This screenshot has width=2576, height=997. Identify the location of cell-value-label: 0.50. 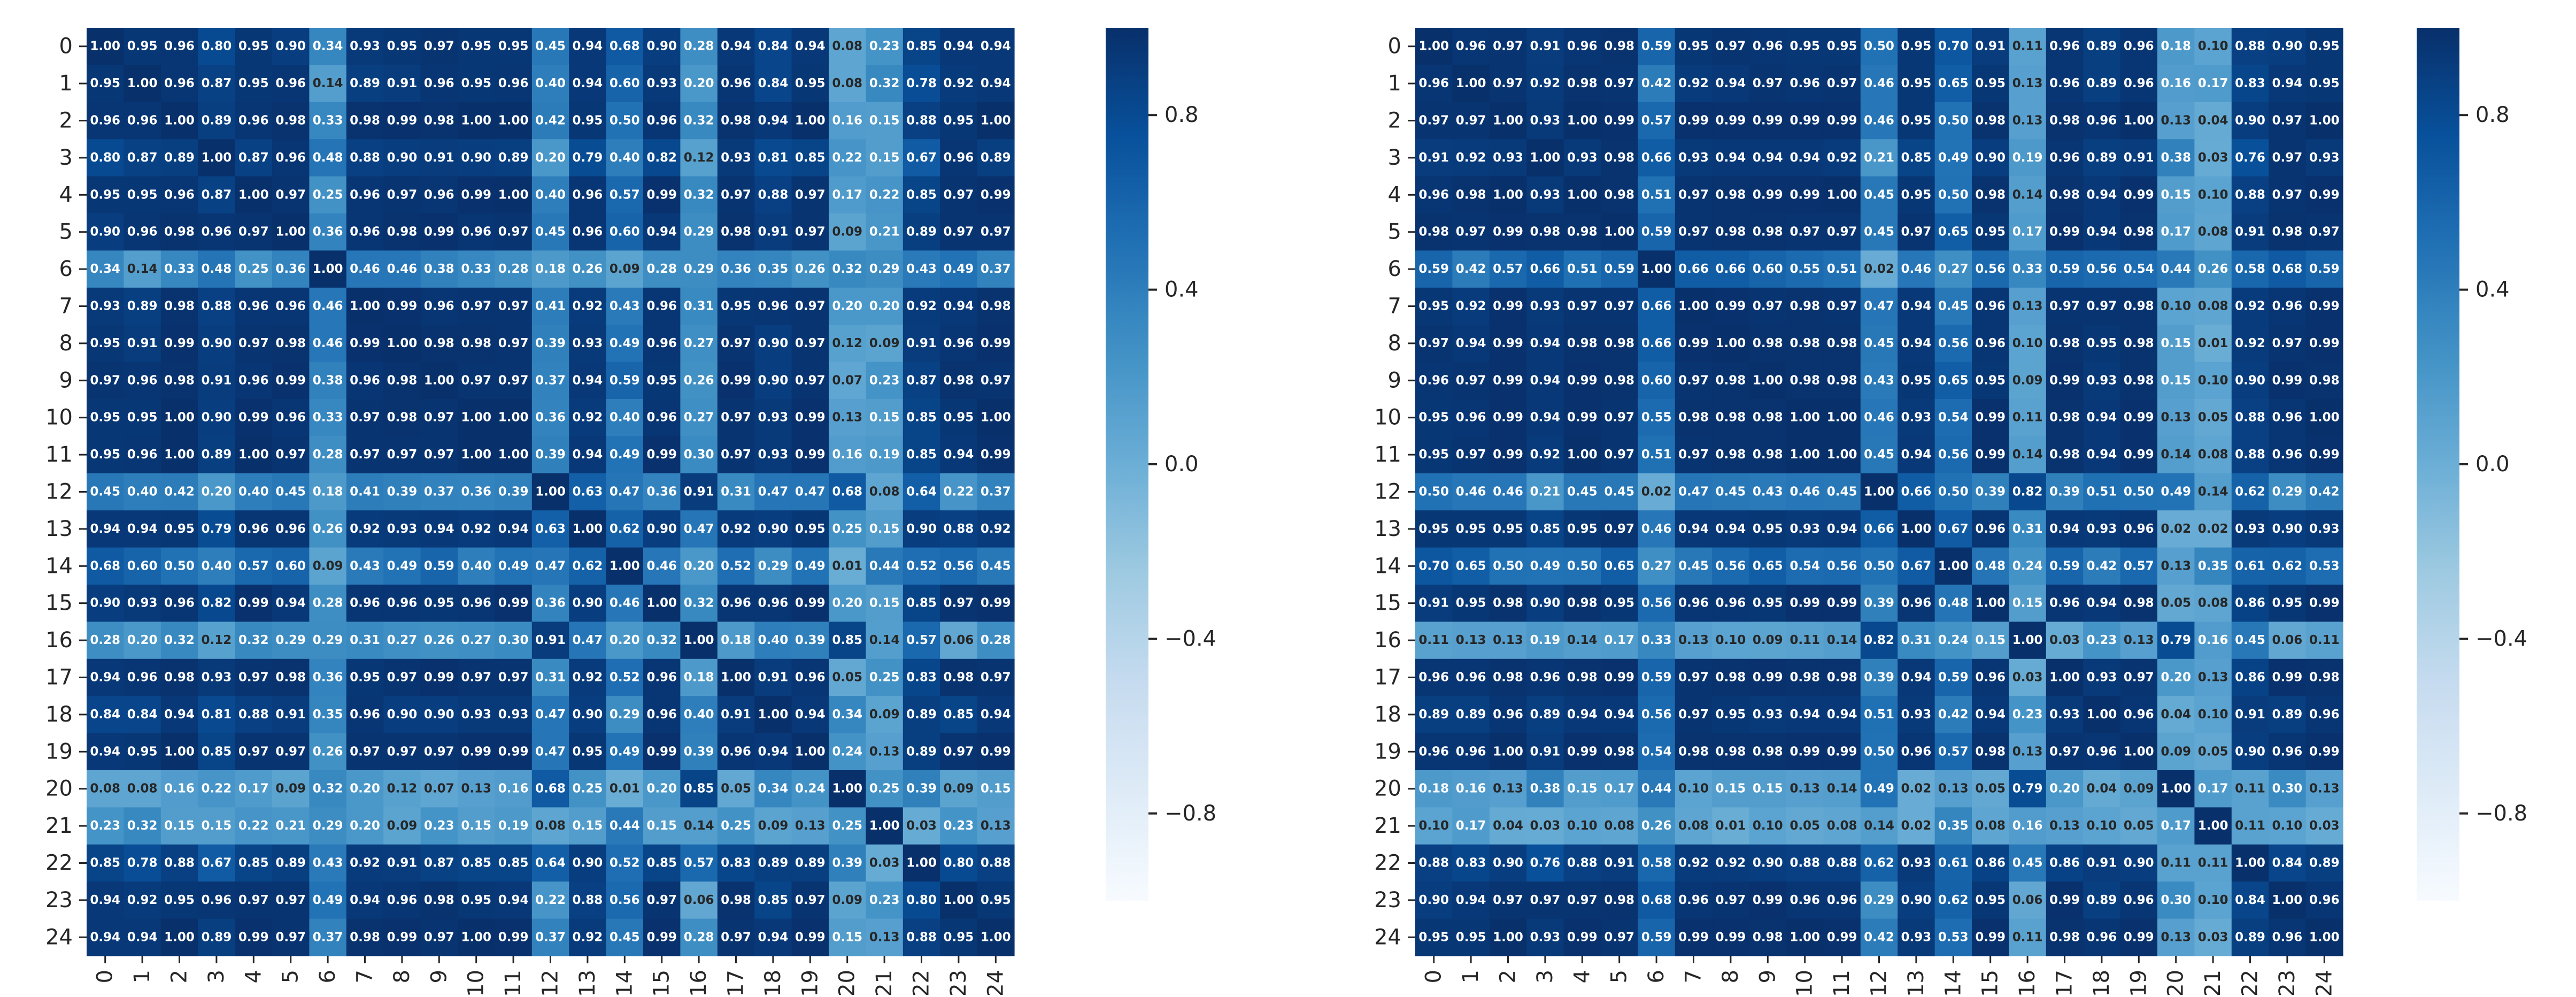
(1954, 195).